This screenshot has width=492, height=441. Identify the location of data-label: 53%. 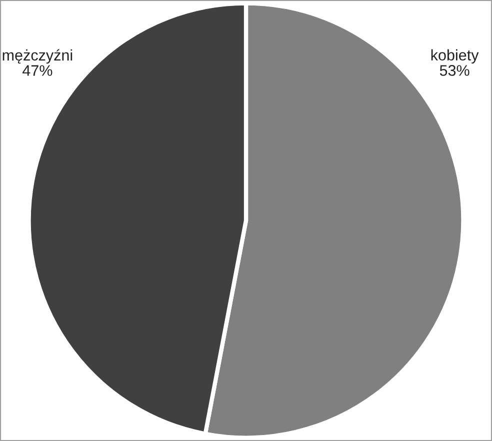
(455, 70).